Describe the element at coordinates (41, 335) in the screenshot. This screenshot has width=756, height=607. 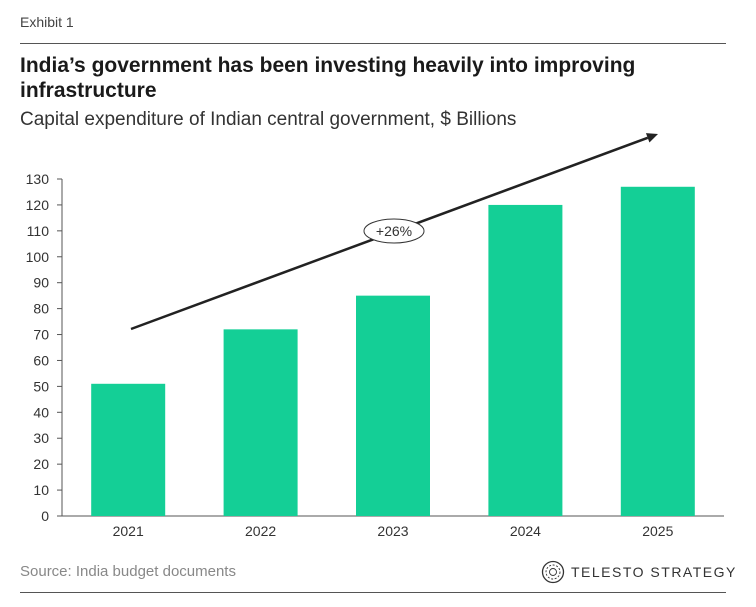
I see `y-tick-label: 70` at that location.